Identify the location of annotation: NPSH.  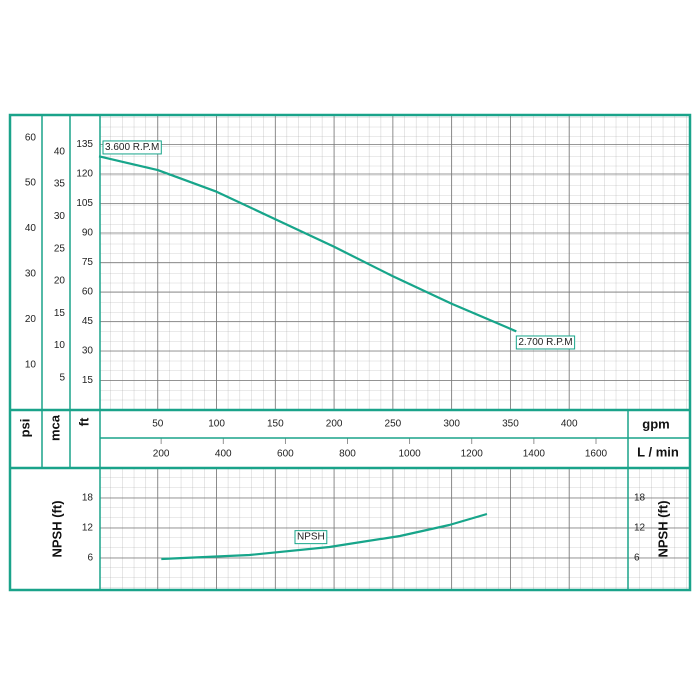
(311, 537).